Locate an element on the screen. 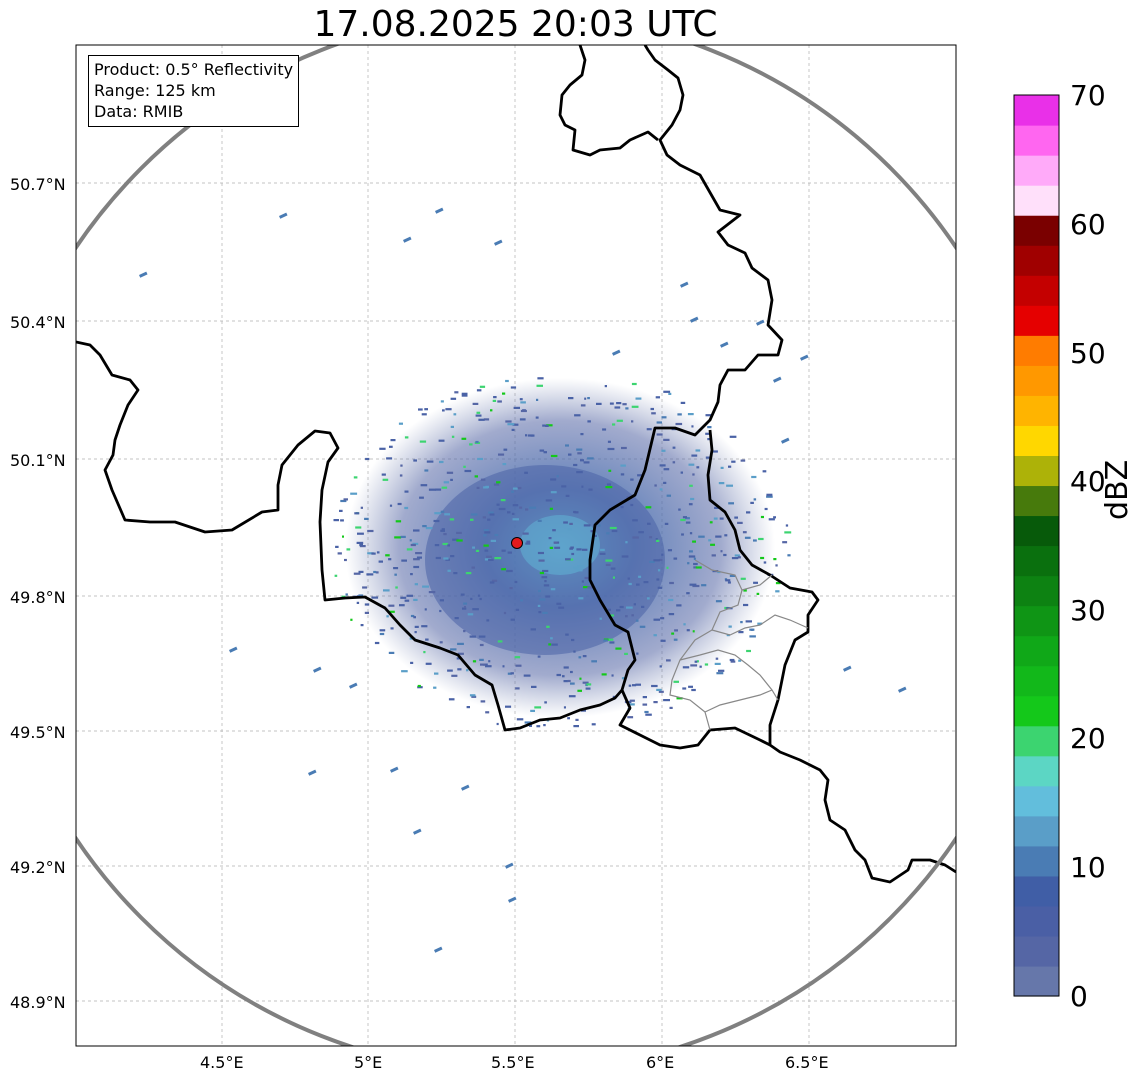 Image resolution: width=1148 pixels, height=1081 pixels. lat-tick-label: 49.5°N is located at coordinates (38, 732).